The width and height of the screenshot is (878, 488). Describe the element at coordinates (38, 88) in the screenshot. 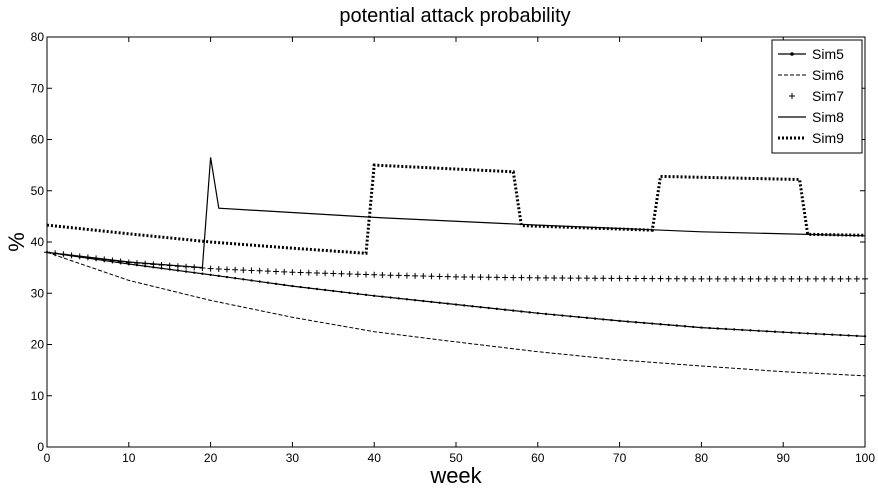

I see `y-tick-label: 70` at that location.